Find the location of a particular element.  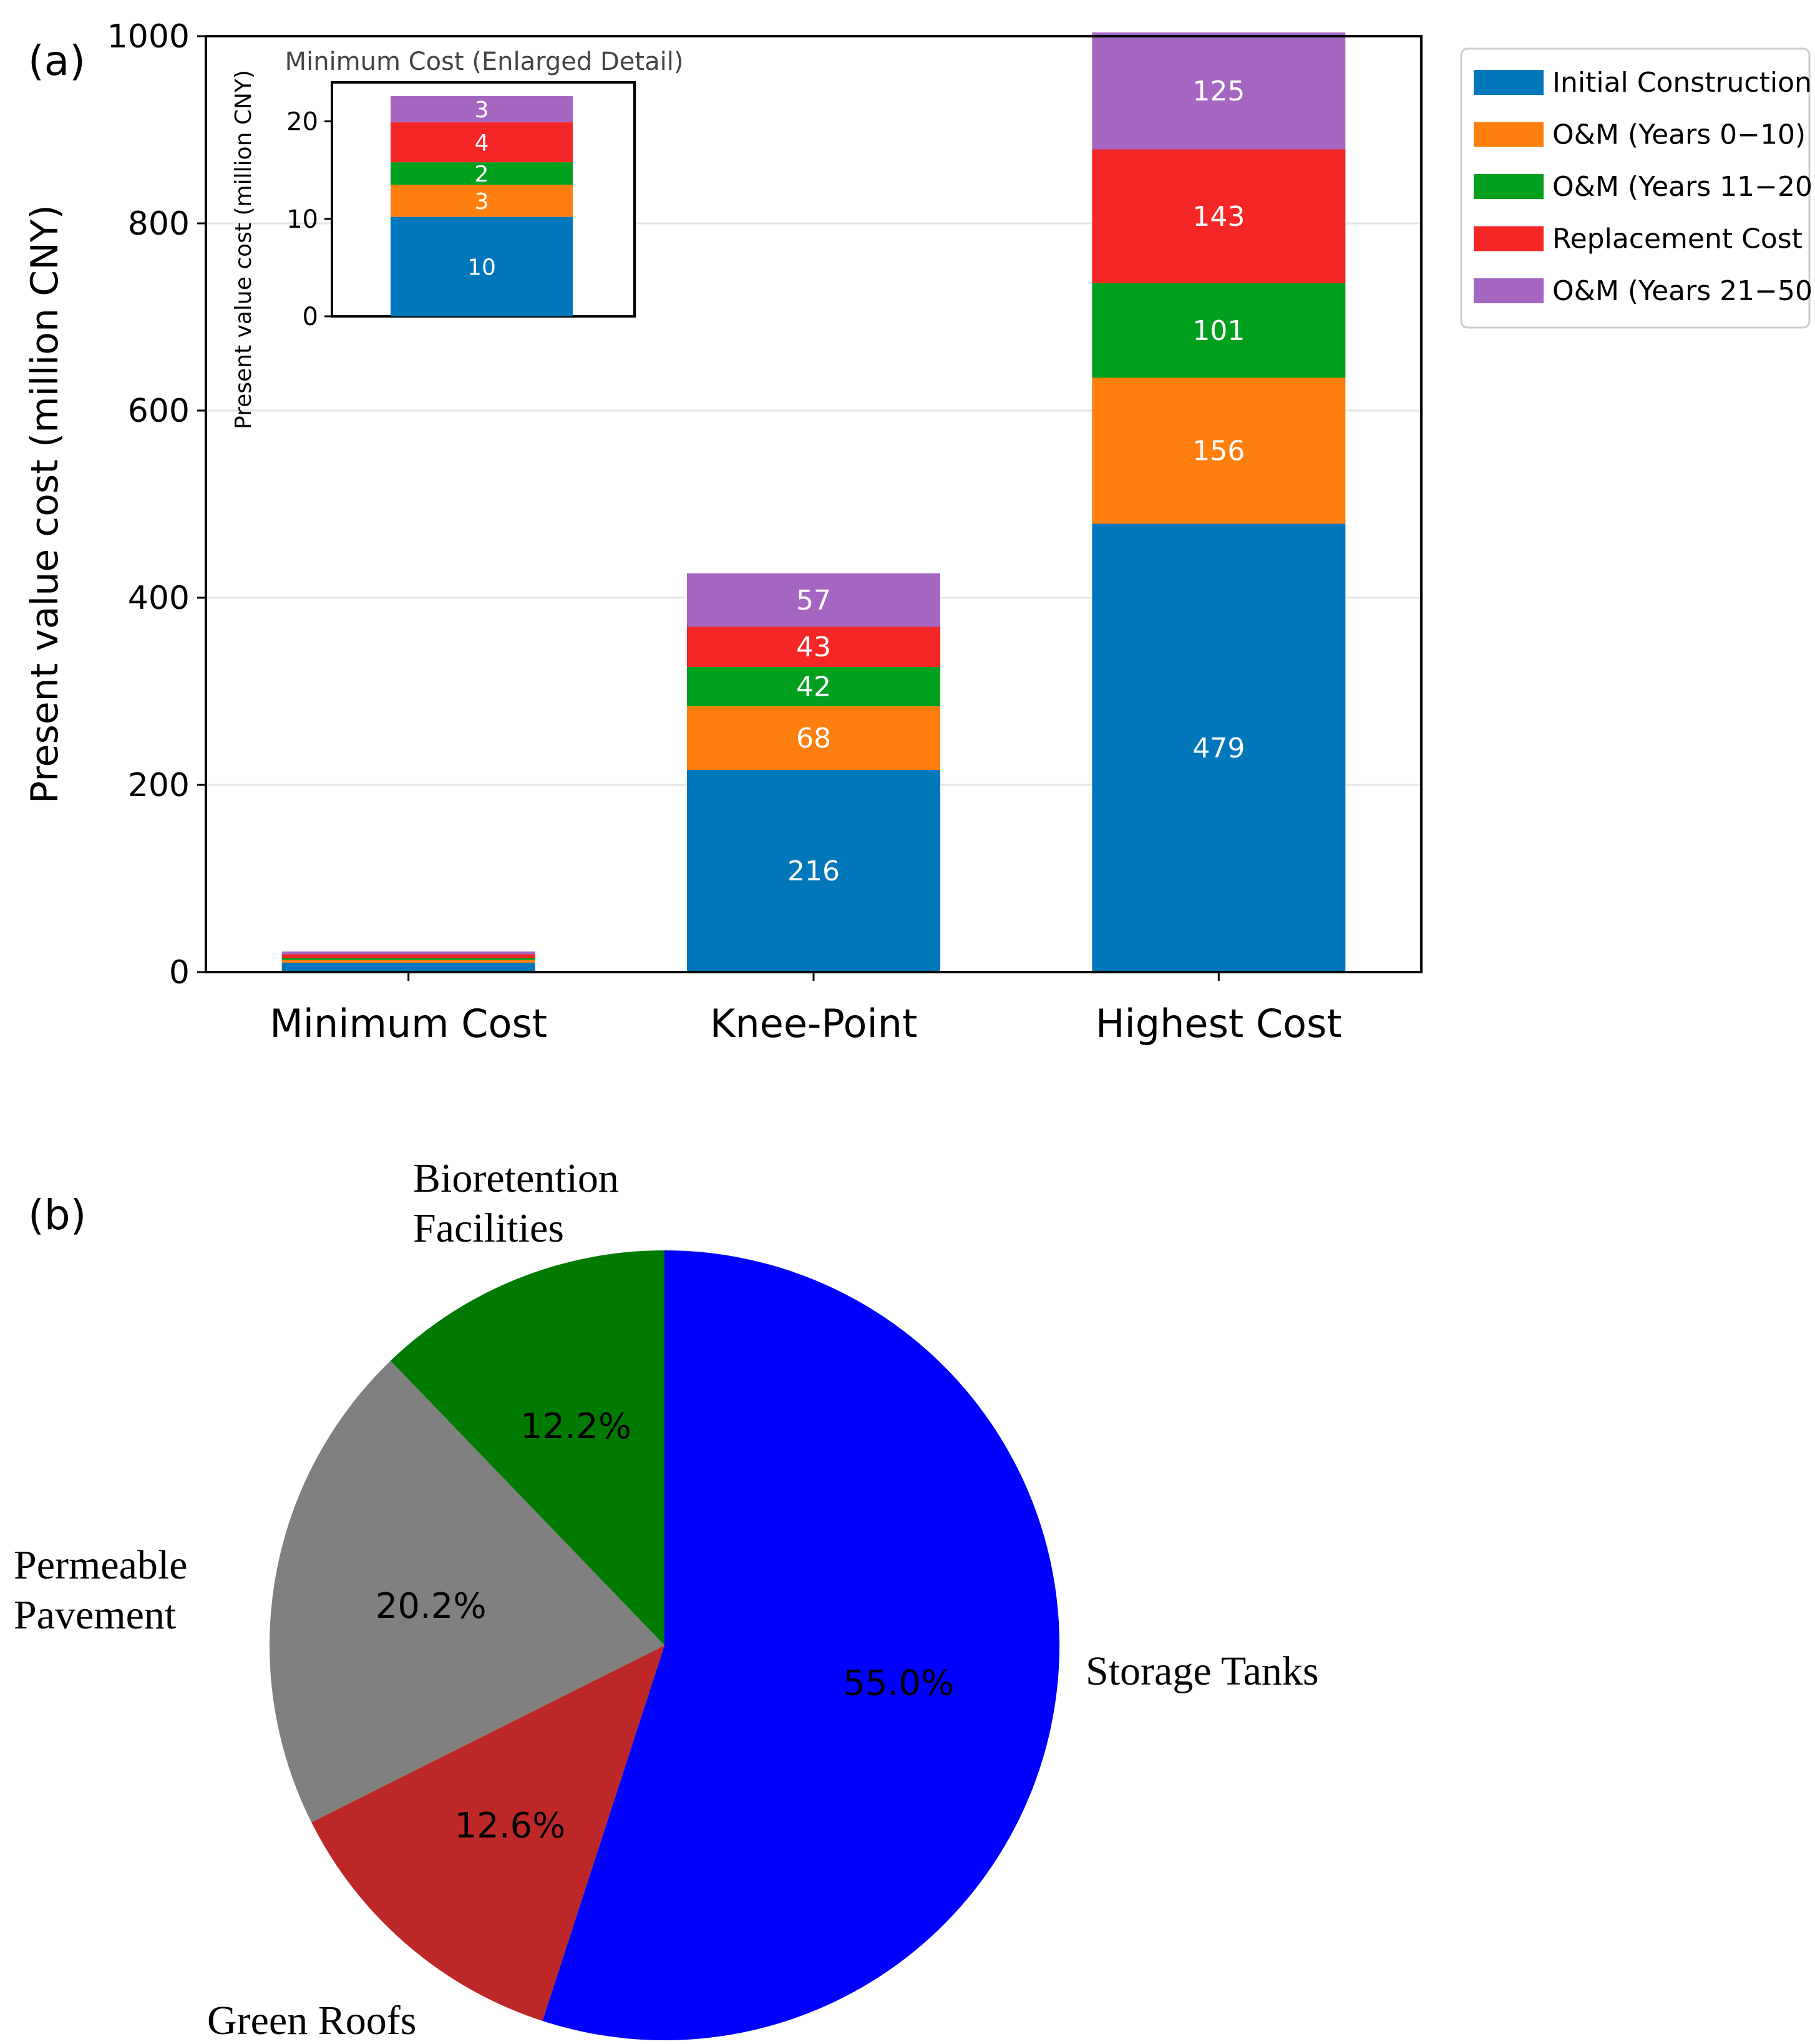

inset-y-tick-label: 20 is located at coordinates (302, 122).